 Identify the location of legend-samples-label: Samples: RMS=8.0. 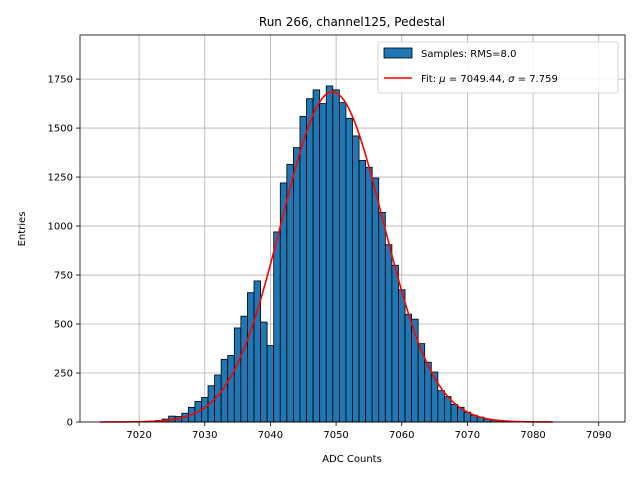
(468, 54).